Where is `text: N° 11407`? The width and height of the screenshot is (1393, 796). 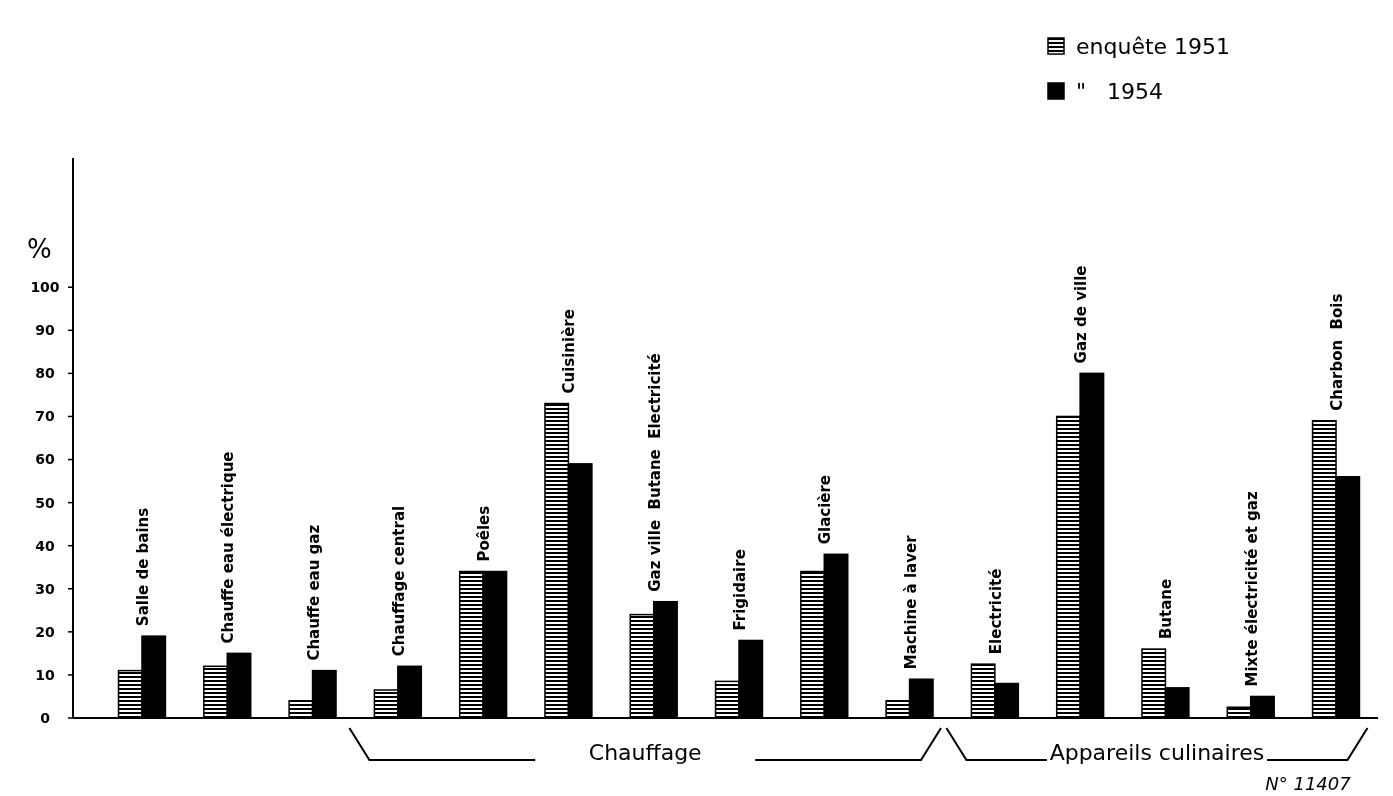 text: N° 11407 is located at coordinates (1308, 783).